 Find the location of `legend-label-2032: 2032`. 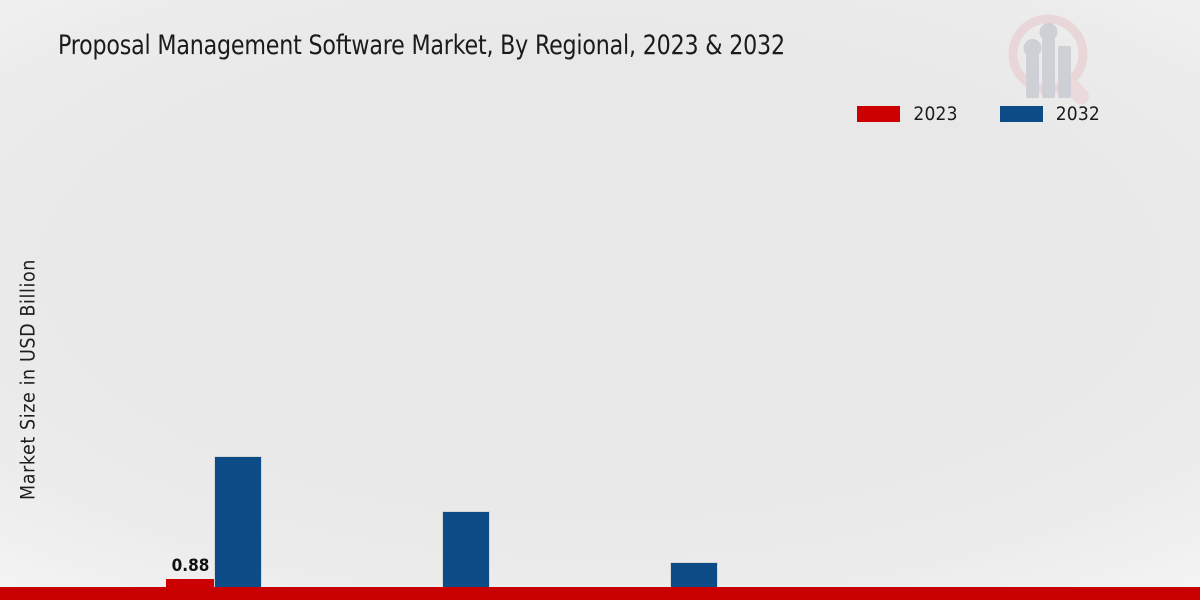

legend-label-2032: 2032 is located at coordinates (1077, 114).